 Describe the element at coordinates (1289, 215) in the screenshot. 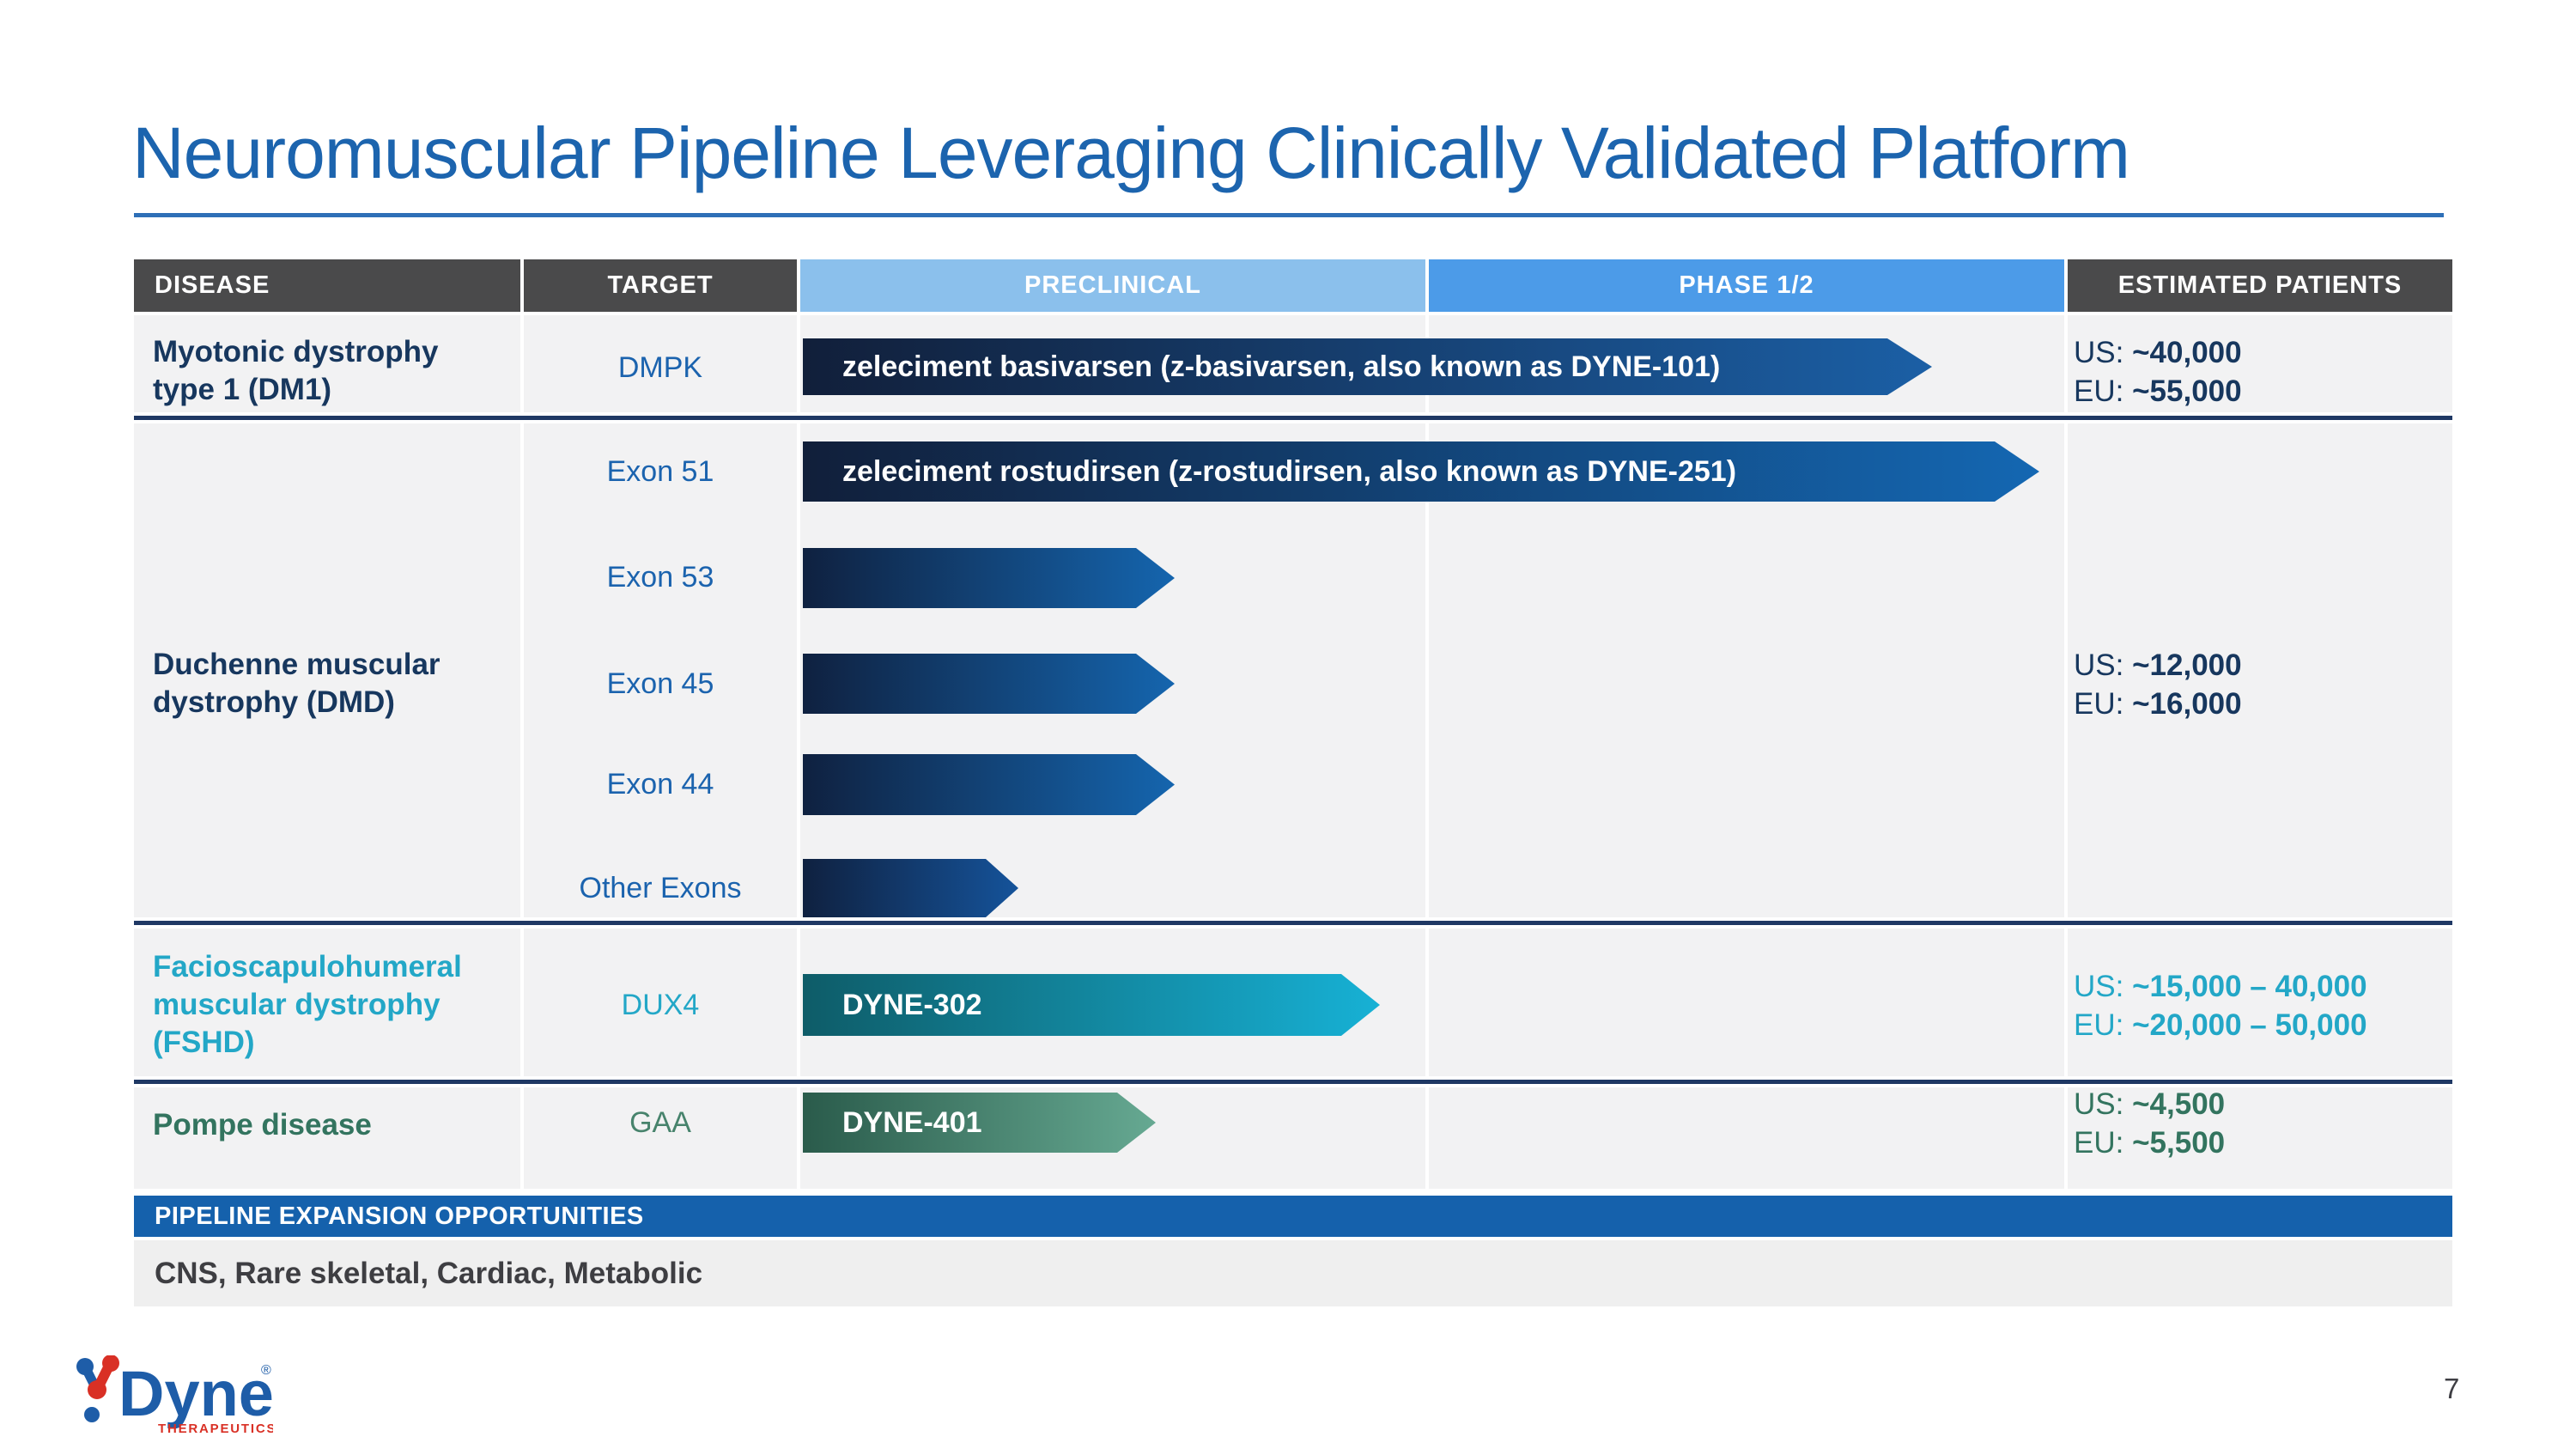

I see `title-underline` at that location.